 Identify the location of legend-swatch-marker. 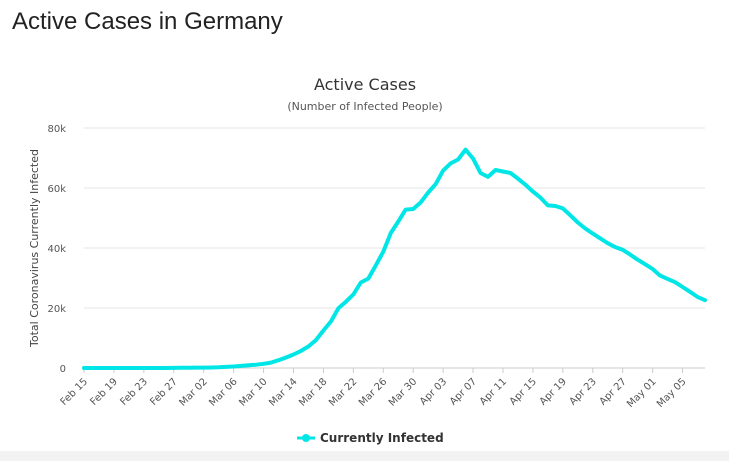
(306, 438).